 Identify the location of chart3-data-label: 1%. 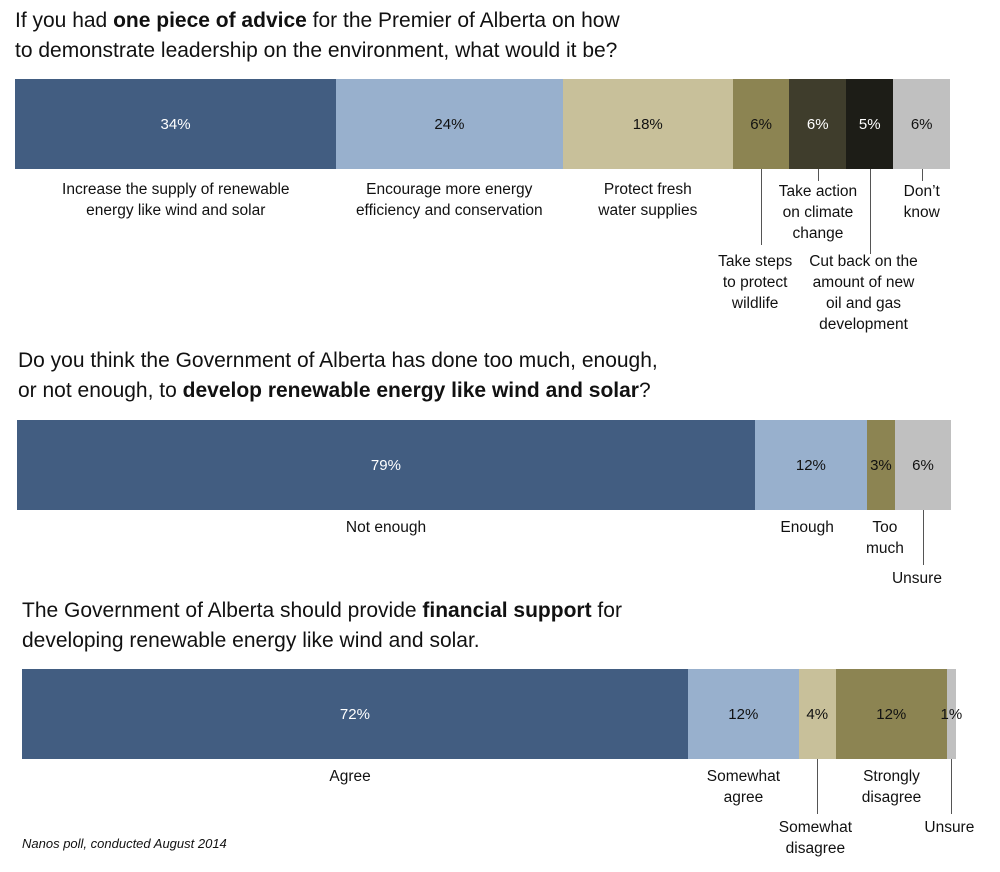
(951, 714).